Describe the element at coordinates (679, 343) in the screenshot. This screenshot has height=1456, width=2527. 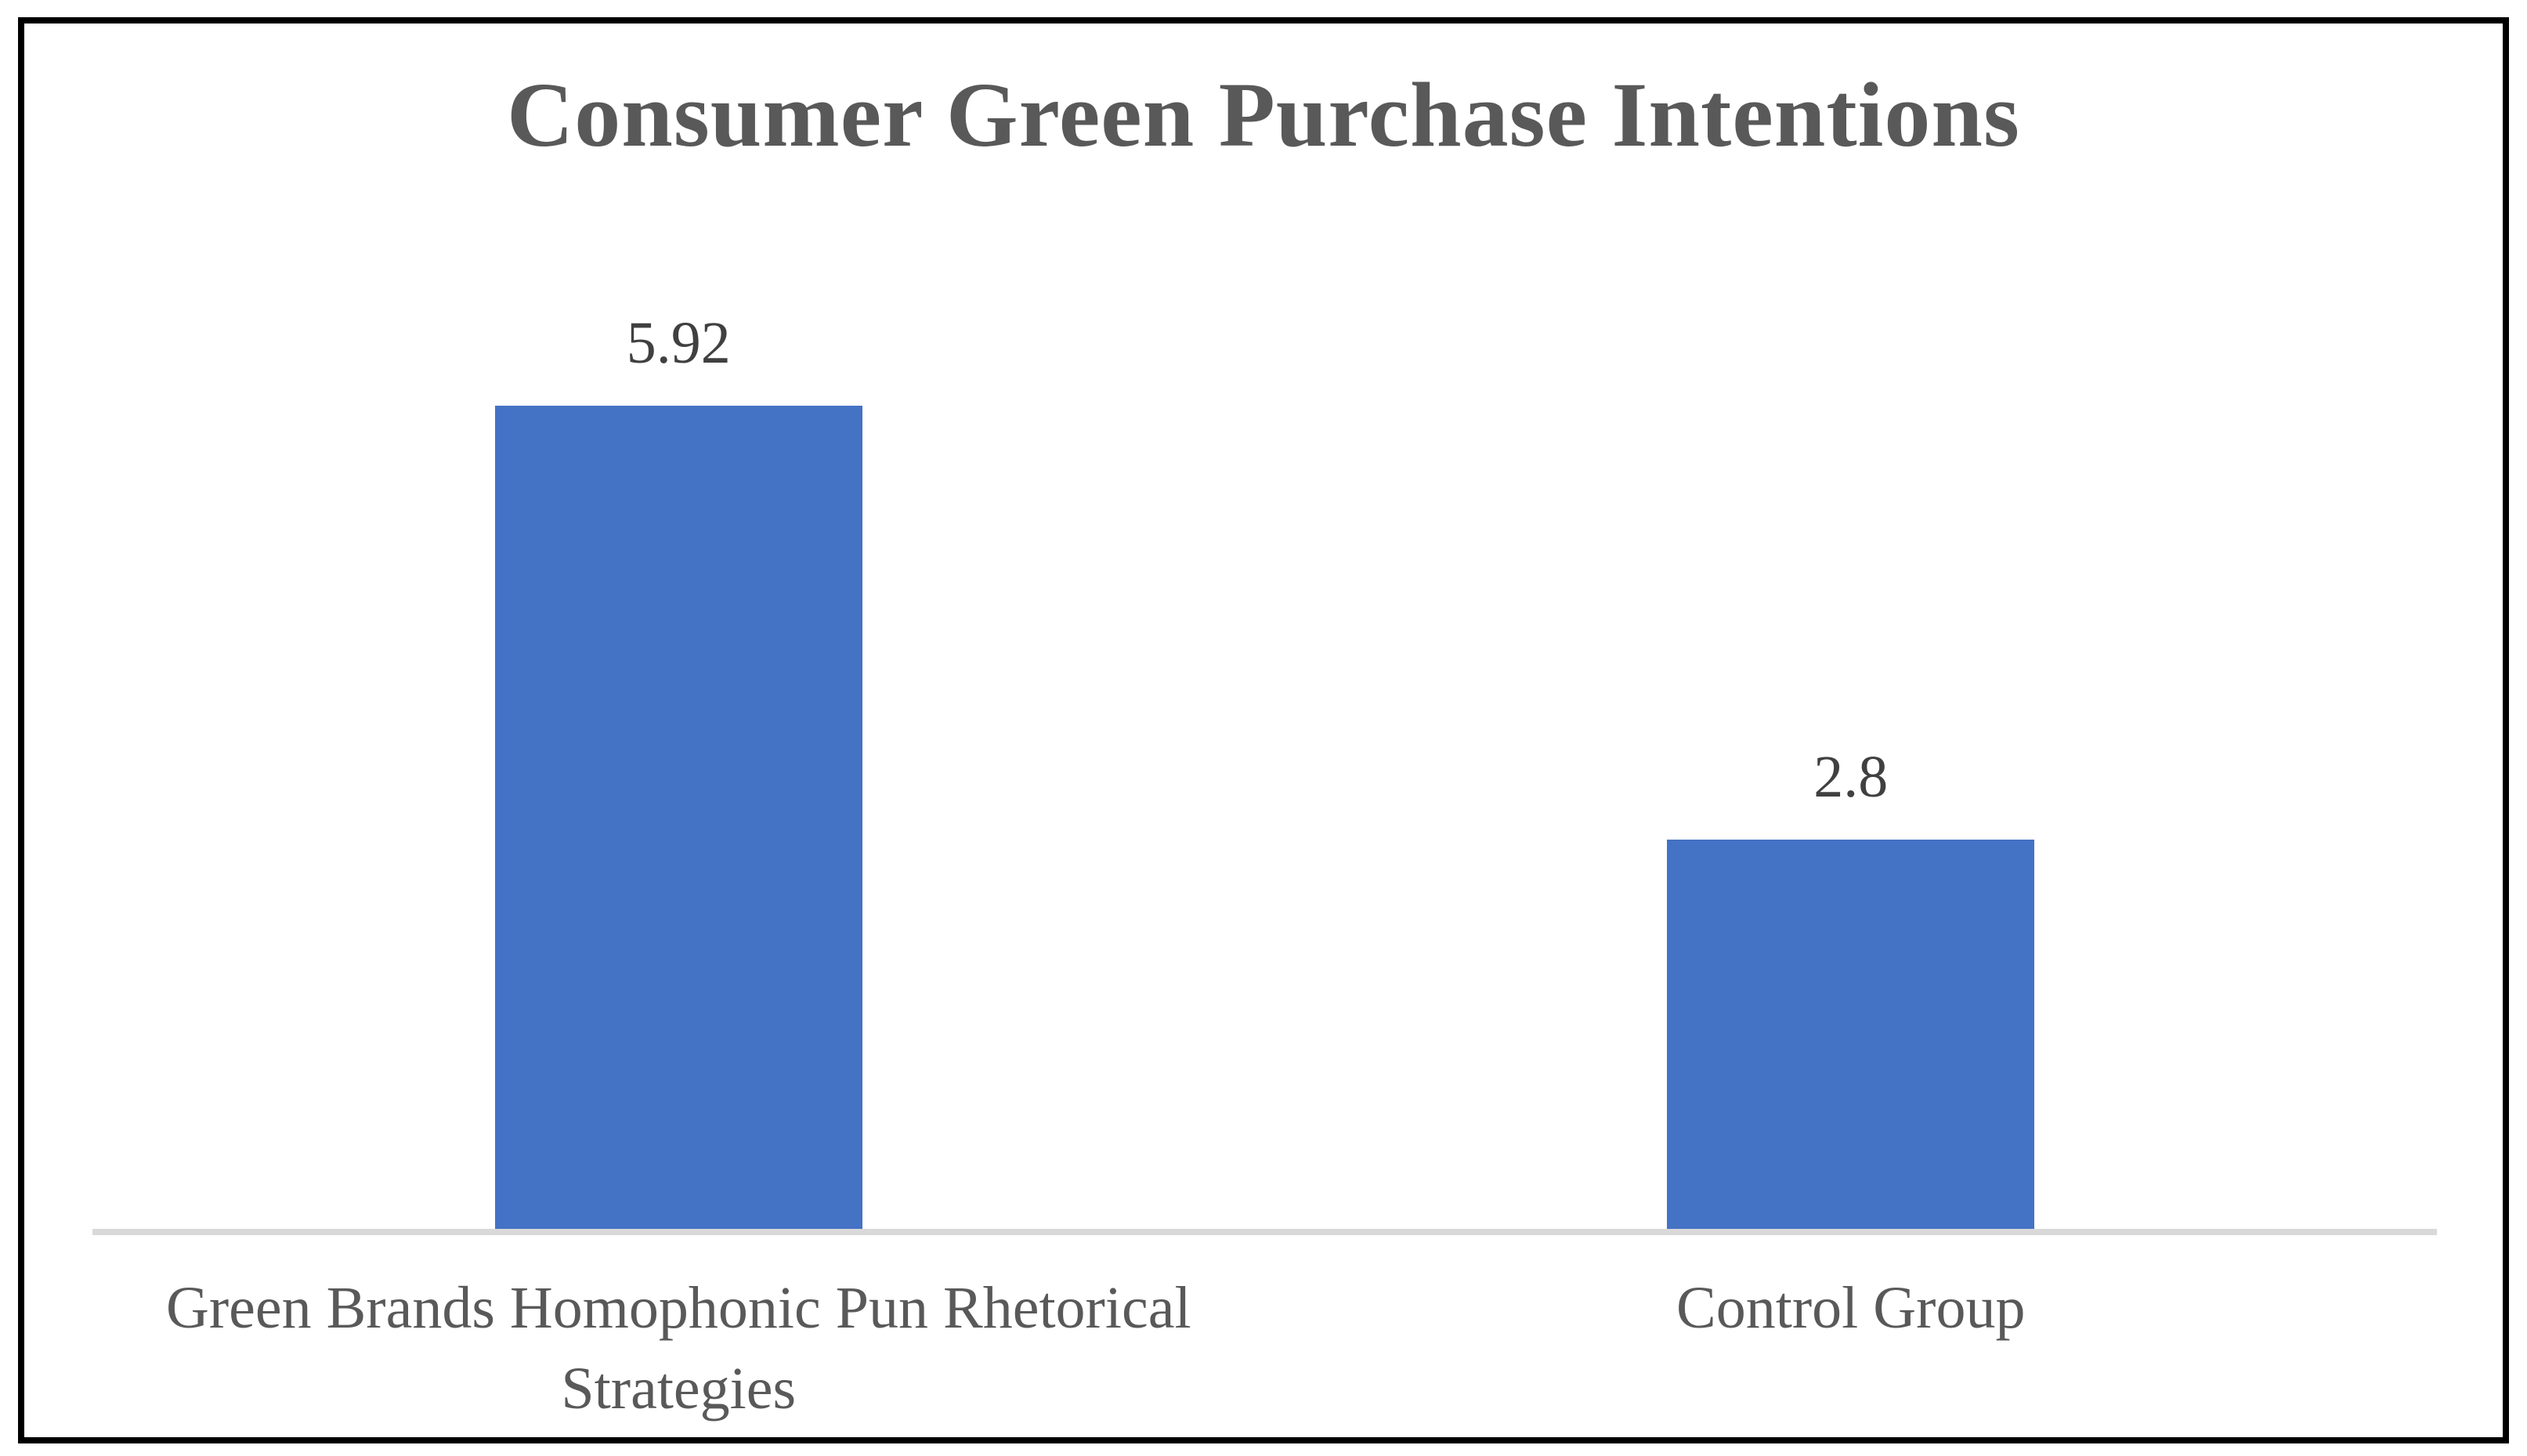
I see `data-label-green-brands: 5.92` at that location.